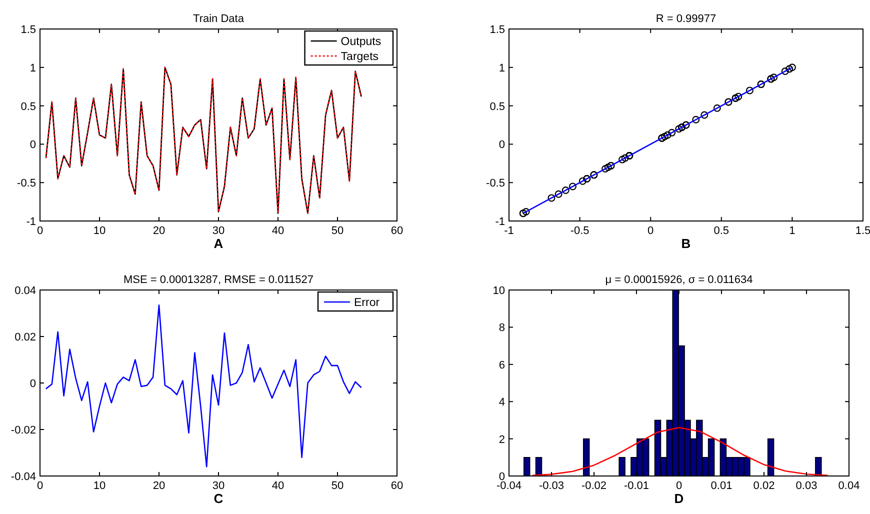  What do you see at coordinates (721, 486) in the screenshot?
I see `x-tick-label: 0.01` at bounding box center [721, 486].